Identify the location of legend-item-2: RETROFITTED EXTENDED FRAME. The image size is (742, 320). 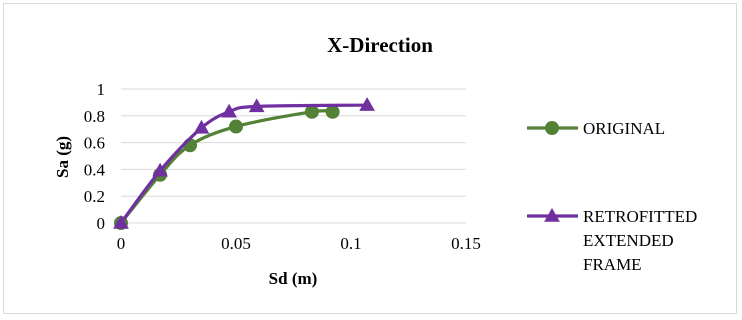
(612, 240).